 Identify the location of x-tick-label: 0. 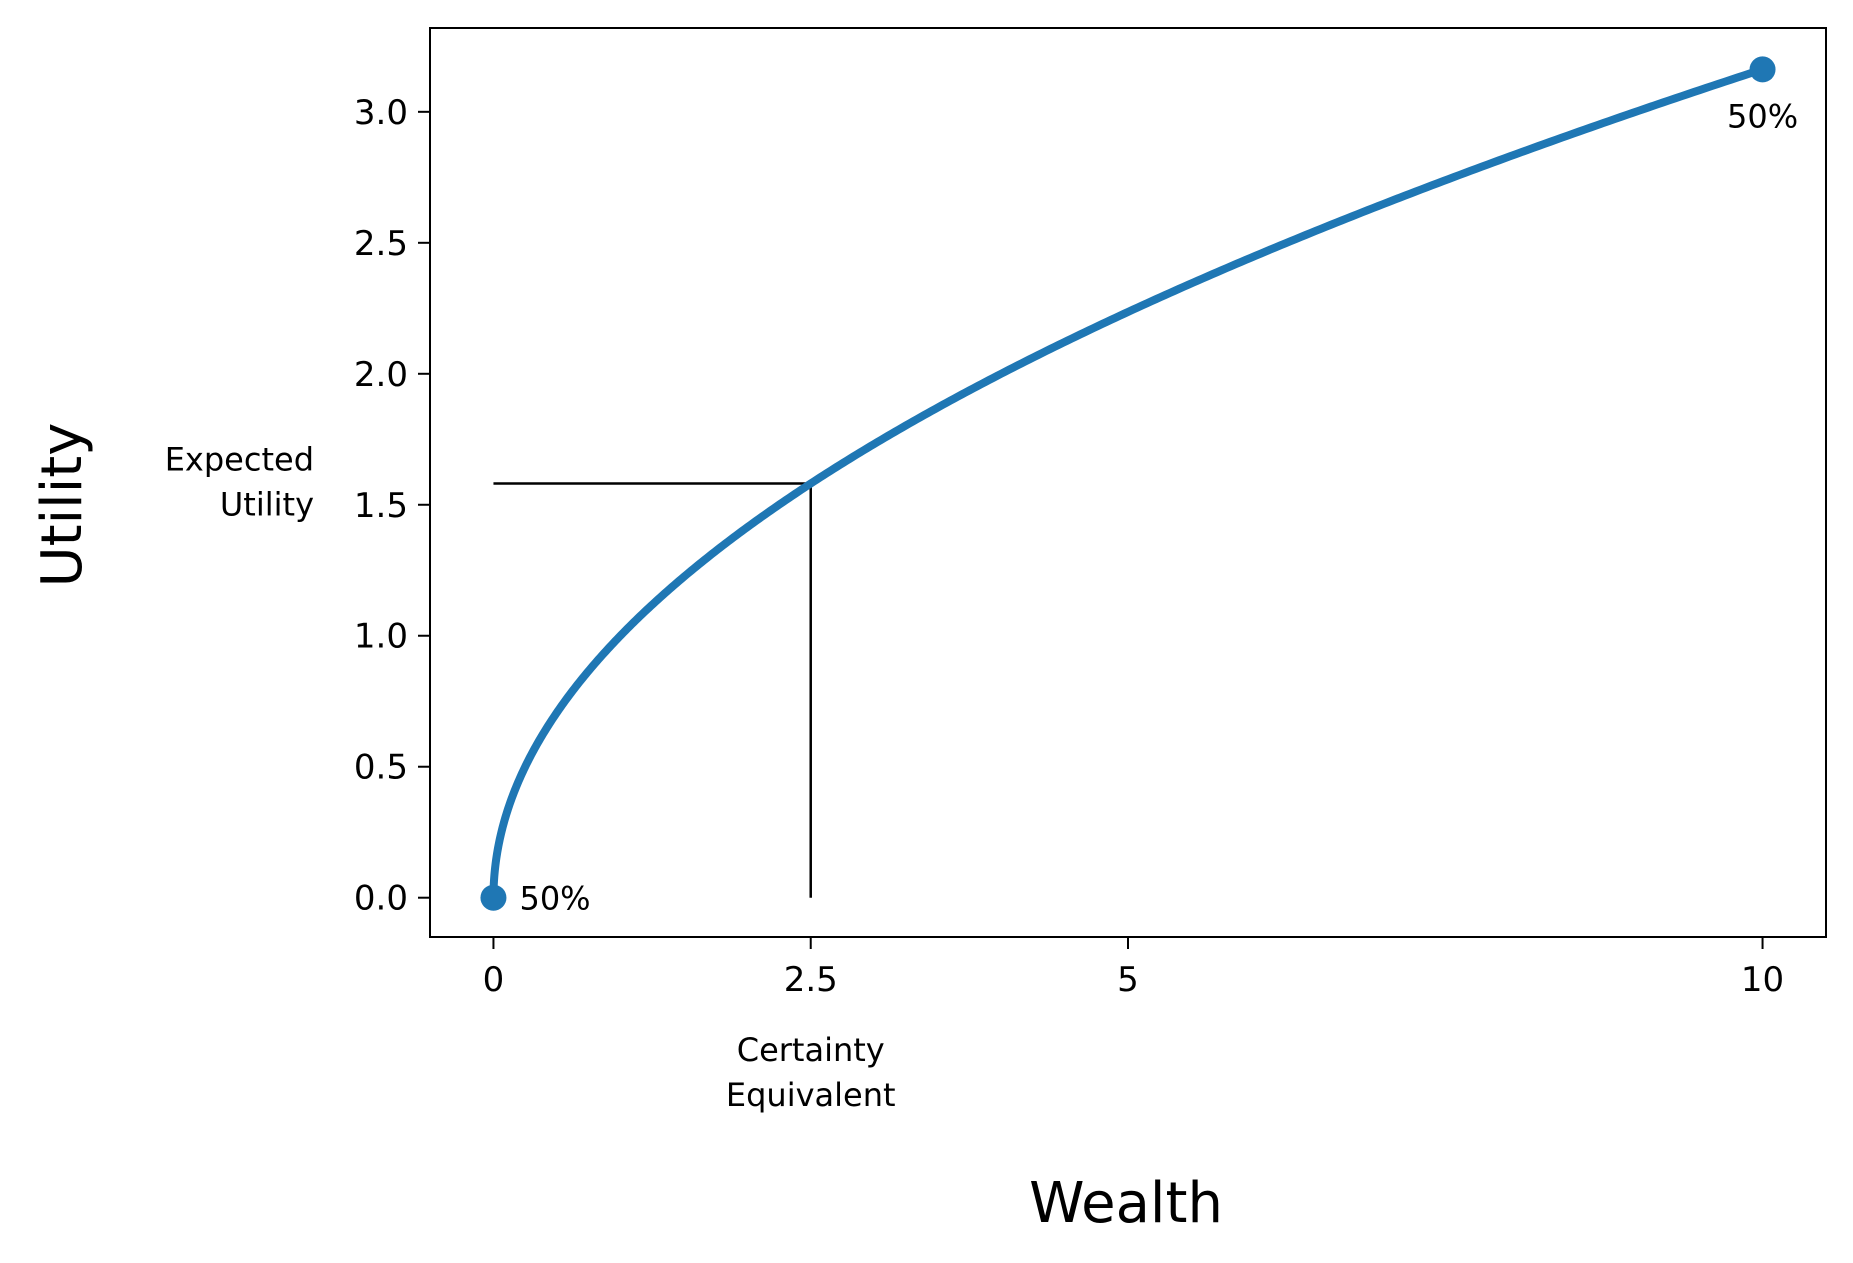
(494, 980).